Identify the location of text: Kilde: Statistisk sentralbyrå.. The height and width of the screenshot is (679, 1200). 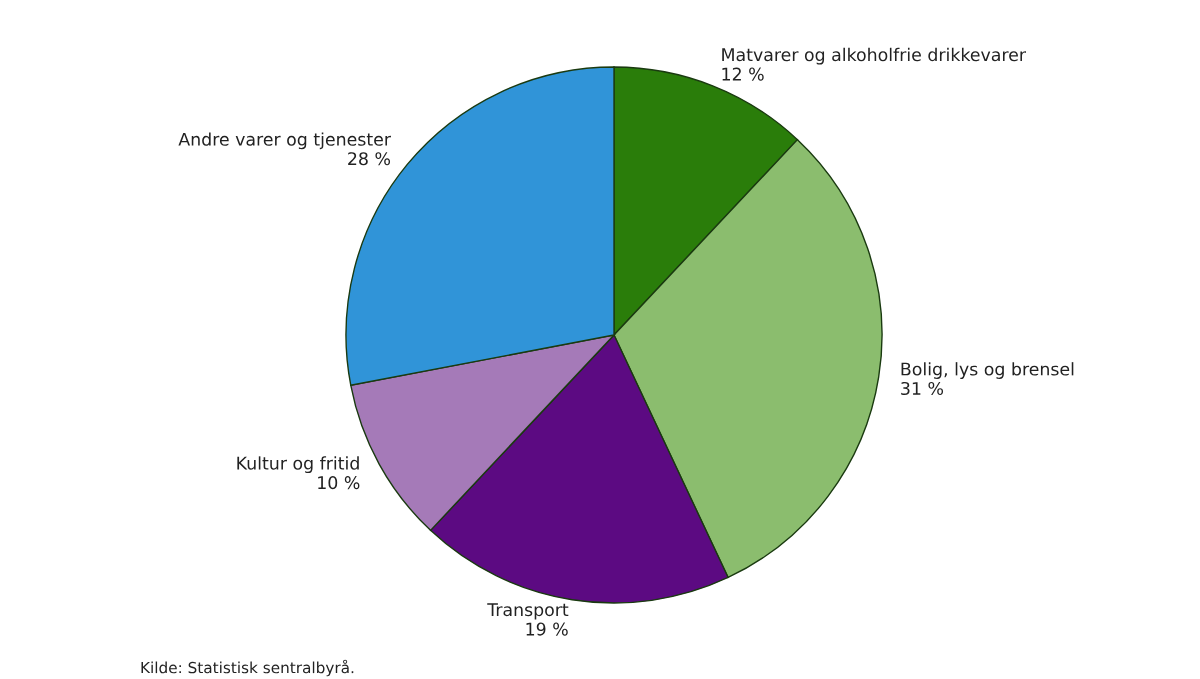
(247, 668).